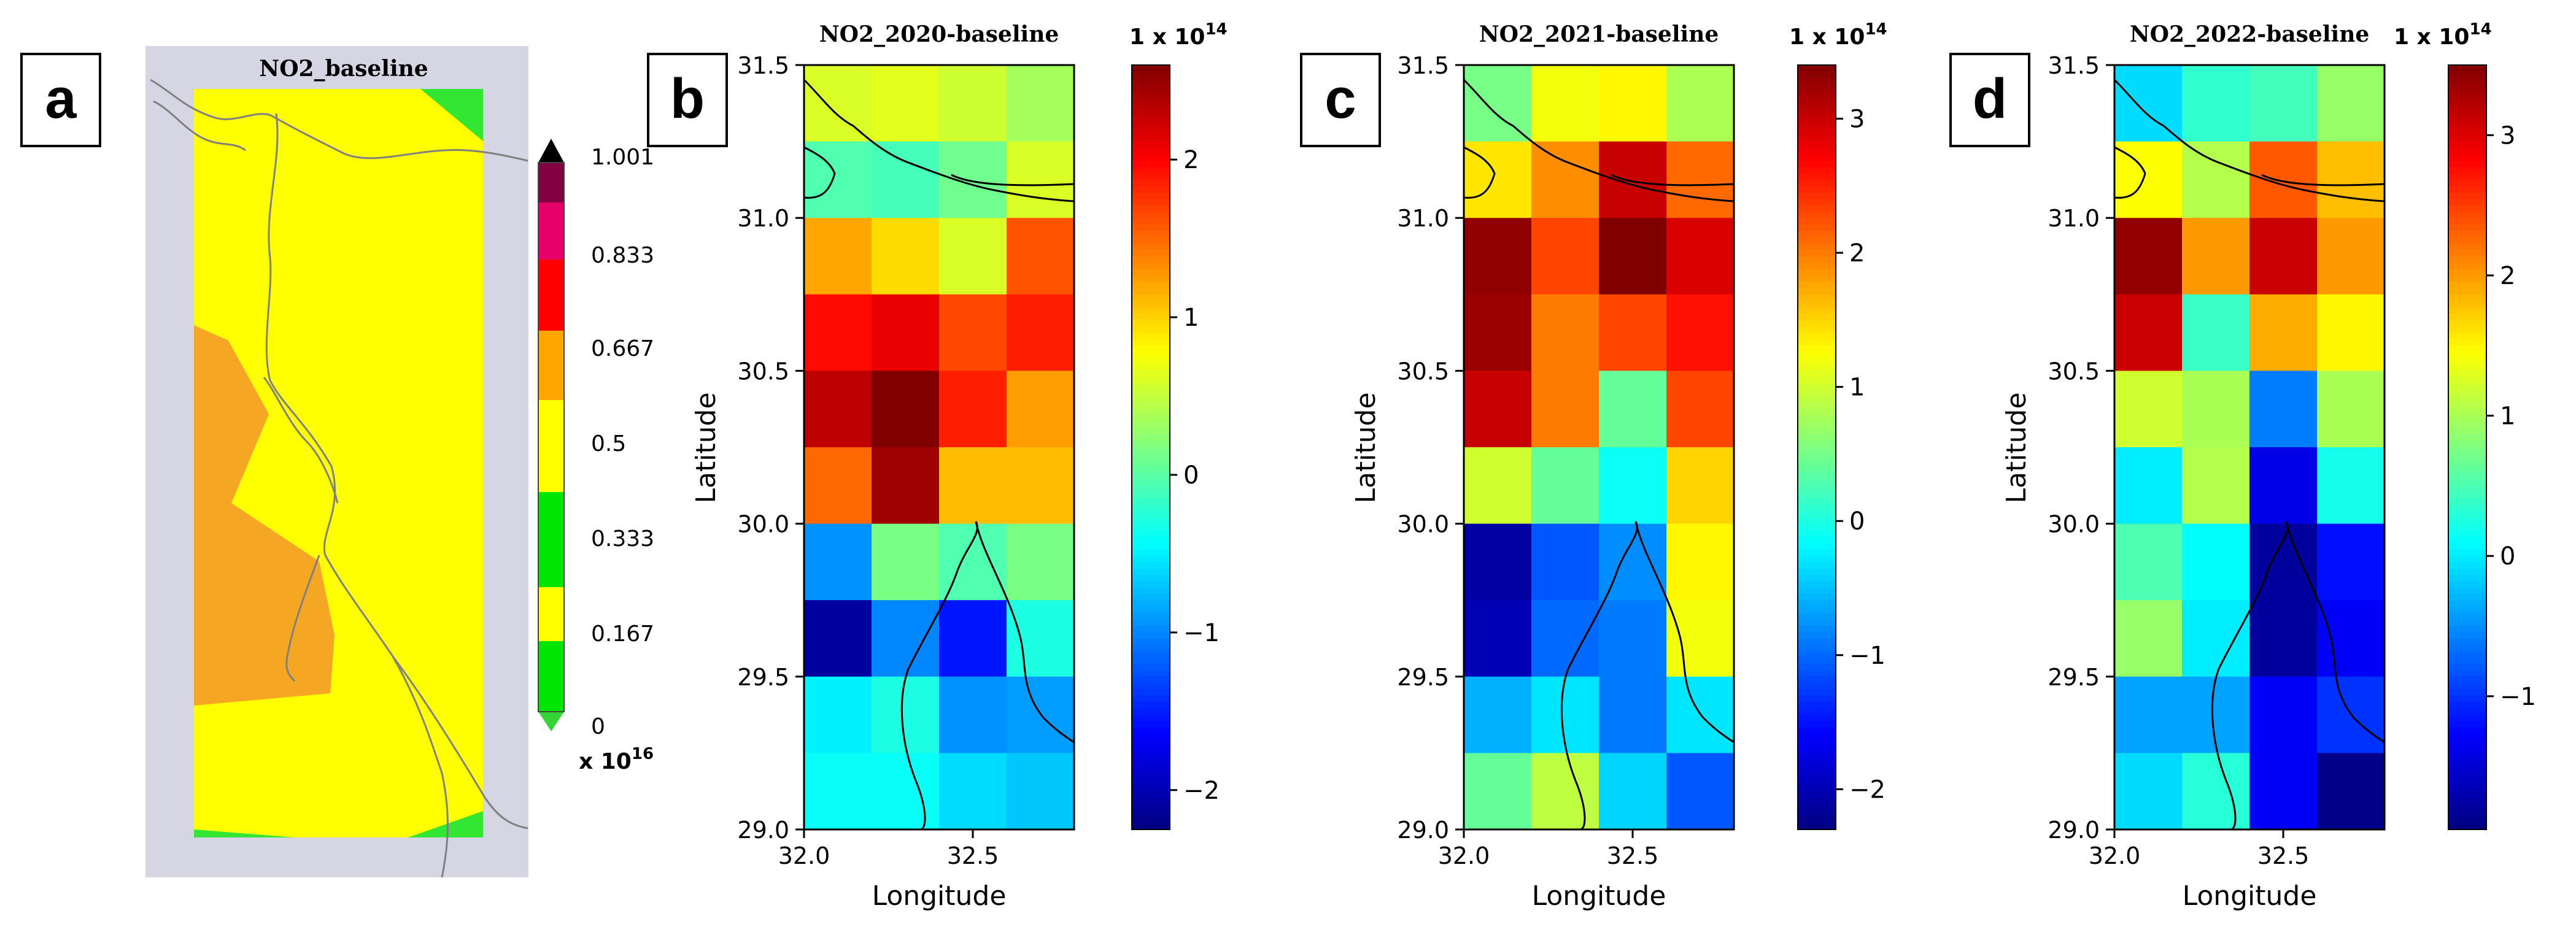 This screenshot has width=2576, height=935. Describe the element at coordinates (2283, 332) in the screenshot. I see `chart-d-cell-r3-c2` at that location.